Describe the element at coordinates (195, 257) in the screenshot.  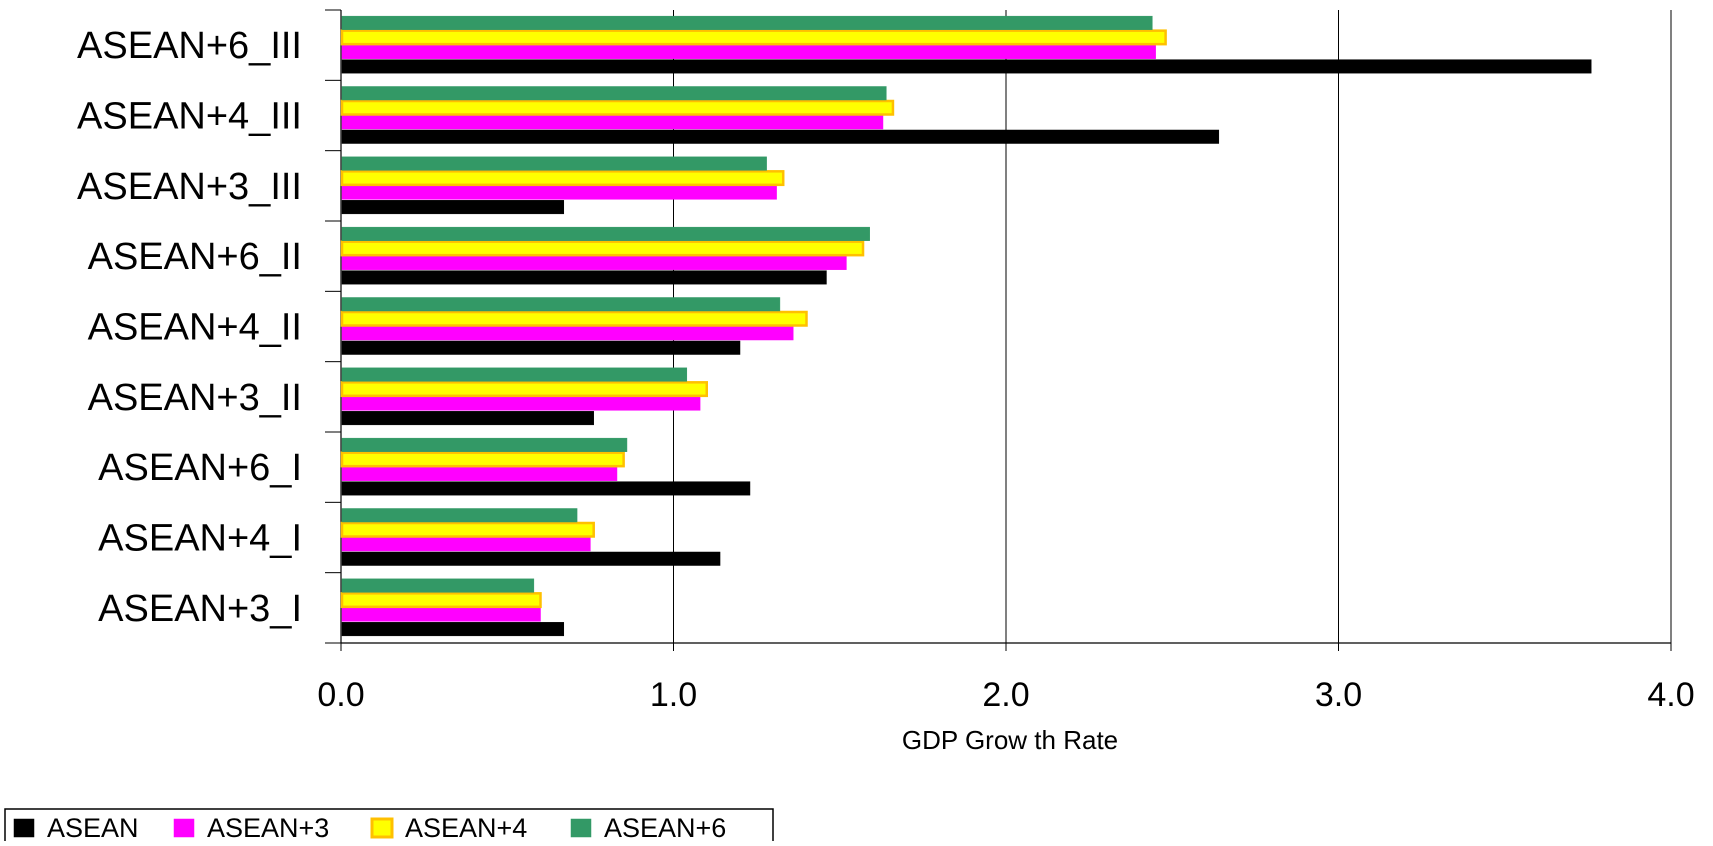
I see `category-label: ASEAN+6_II` at that location.